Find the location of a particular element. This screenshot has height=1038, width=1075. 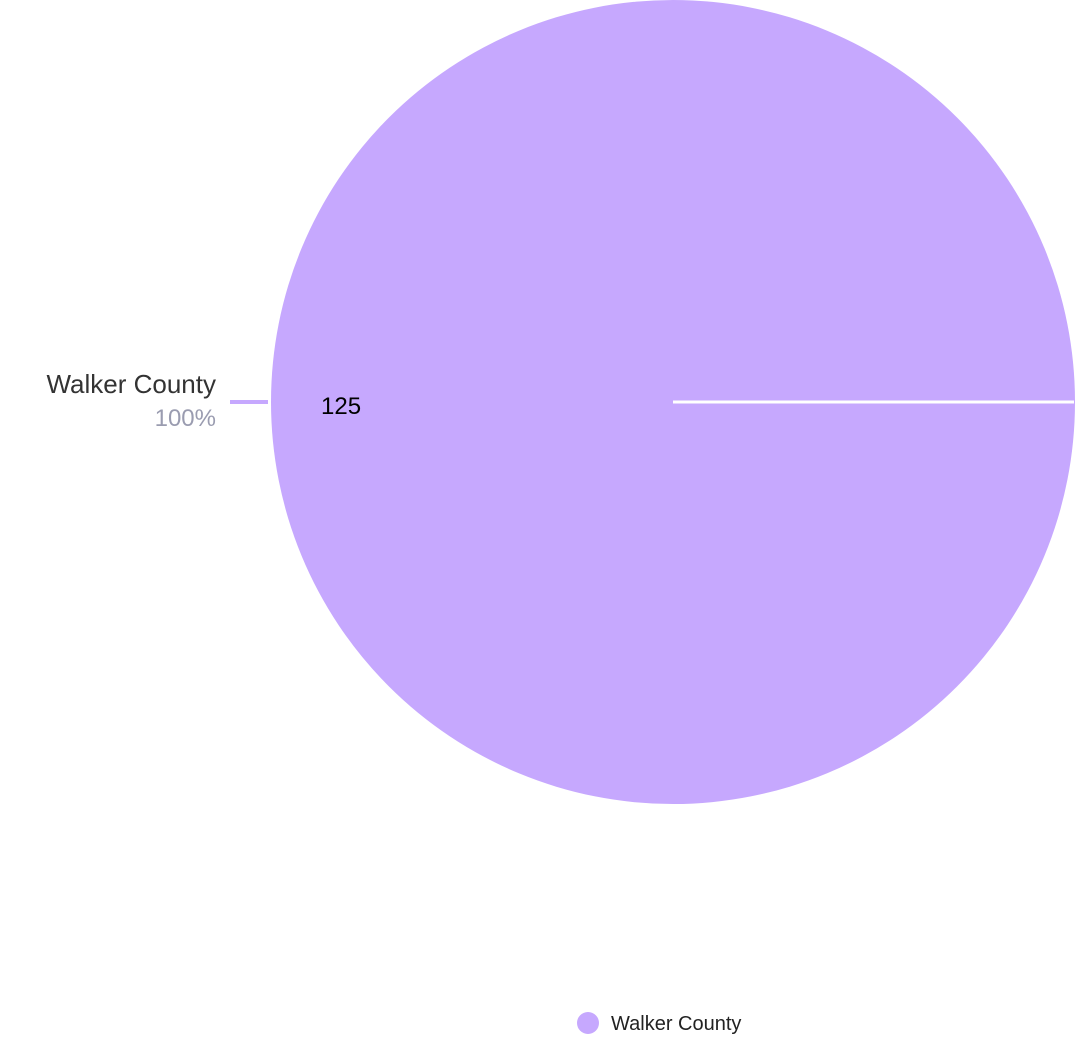

outer-label-category: Walker County is located at coordinates (131, 384).